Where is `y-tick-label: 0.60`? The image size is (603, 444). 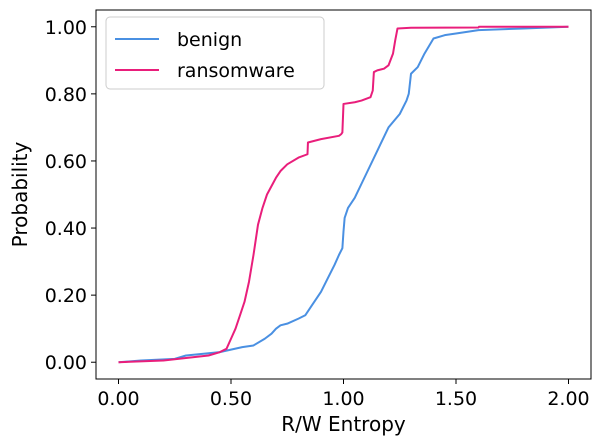 y-tick-label: 0.60 is located at coordinates (66, 162).